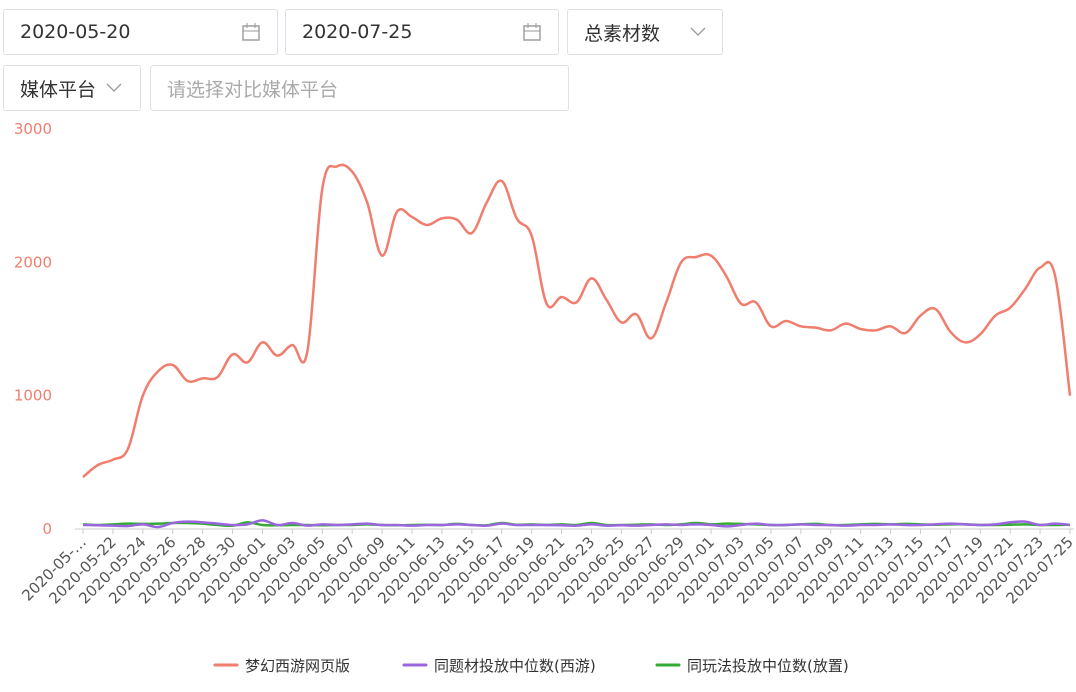 The image size is (1076, 692). I want to click on compare-select: 请选择对比媒体平台, so click(359, 88).